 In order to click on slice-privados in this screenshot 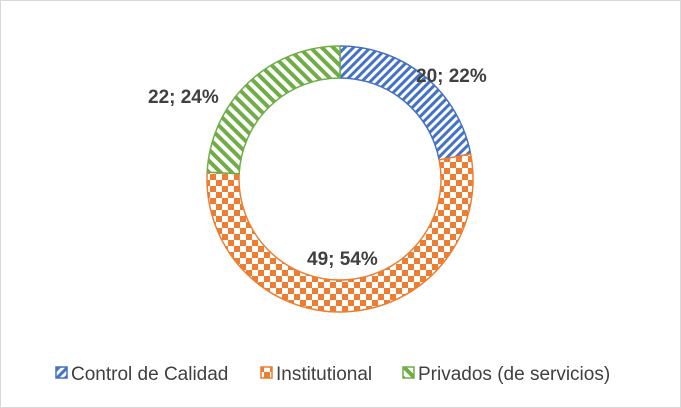, I will do `click(273, 110)`.